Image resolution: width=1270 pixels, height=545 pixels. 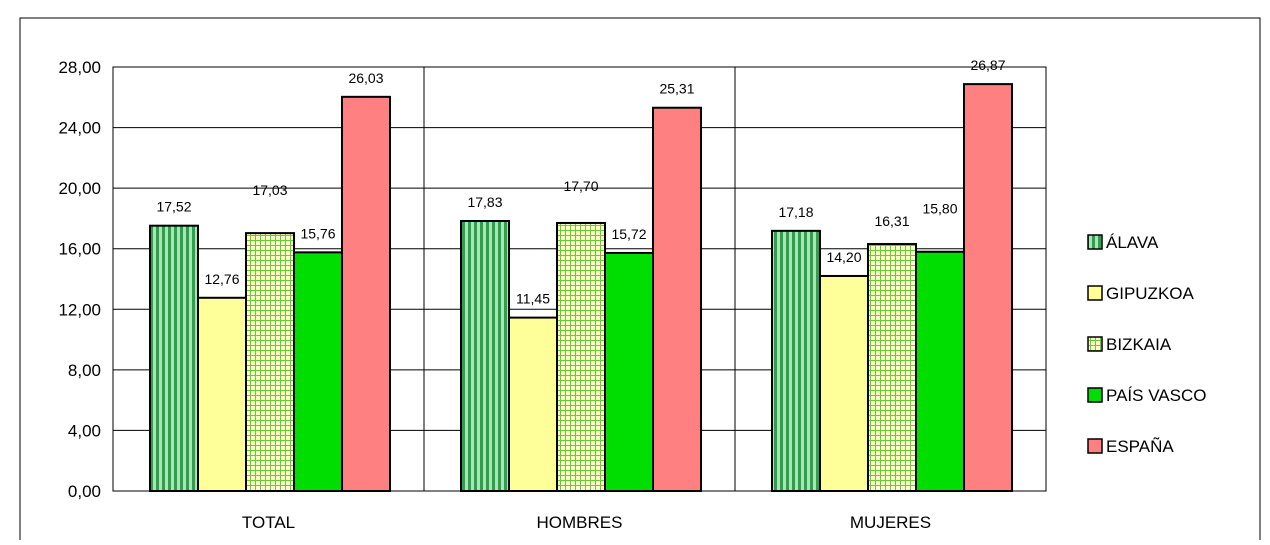 What do you see at coordinates (79, 309) in the screenshot?
I see `y-tick-label: 12,00` at bounding box center [79, 309].